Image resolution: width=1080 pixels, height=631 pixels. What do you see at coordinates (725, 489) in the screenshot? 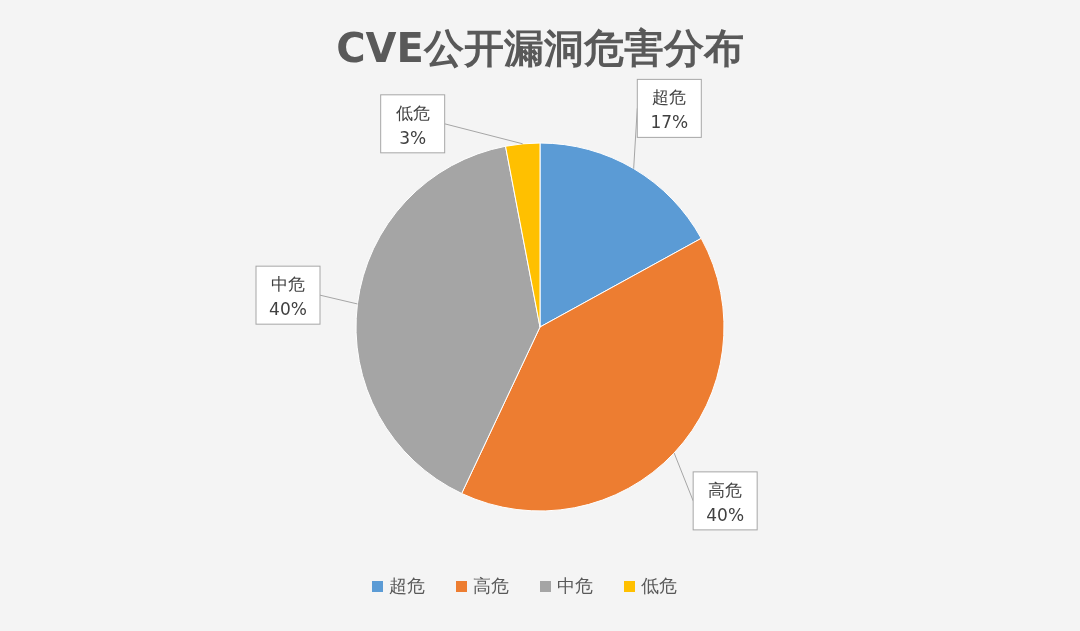
I see `slice-label: 高危` at bounding box center [725, 489].